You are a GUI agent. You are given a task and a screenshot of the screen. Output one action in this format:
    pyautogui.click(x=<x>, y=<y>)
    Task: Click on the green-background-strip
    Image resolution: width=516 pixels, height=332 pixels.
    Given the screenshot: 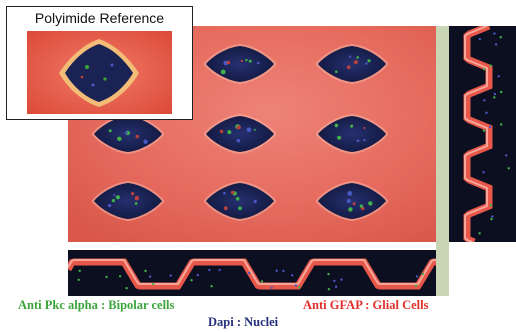 What is the action you would take?
    pyautogui.click(x=442, y=161)
    